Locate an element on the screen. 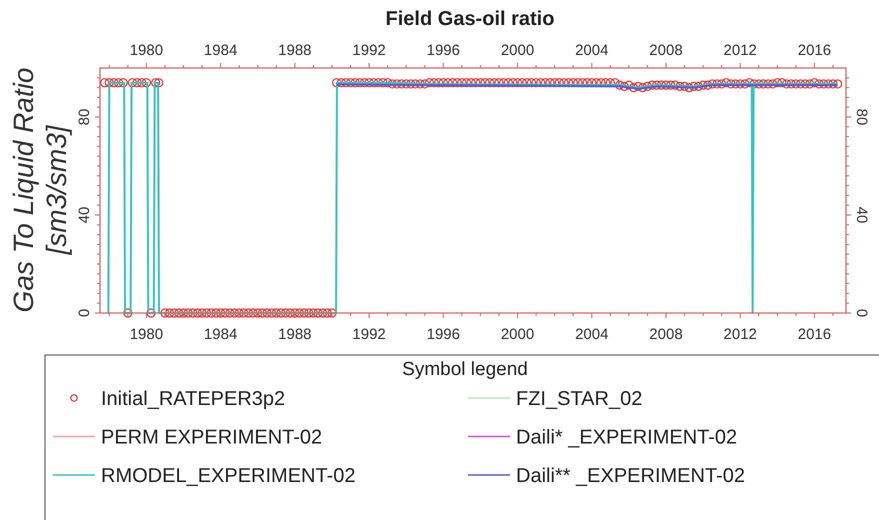 The image size is (879, 520). y2-tick-label: 0 is located at coordinates (861, 313).